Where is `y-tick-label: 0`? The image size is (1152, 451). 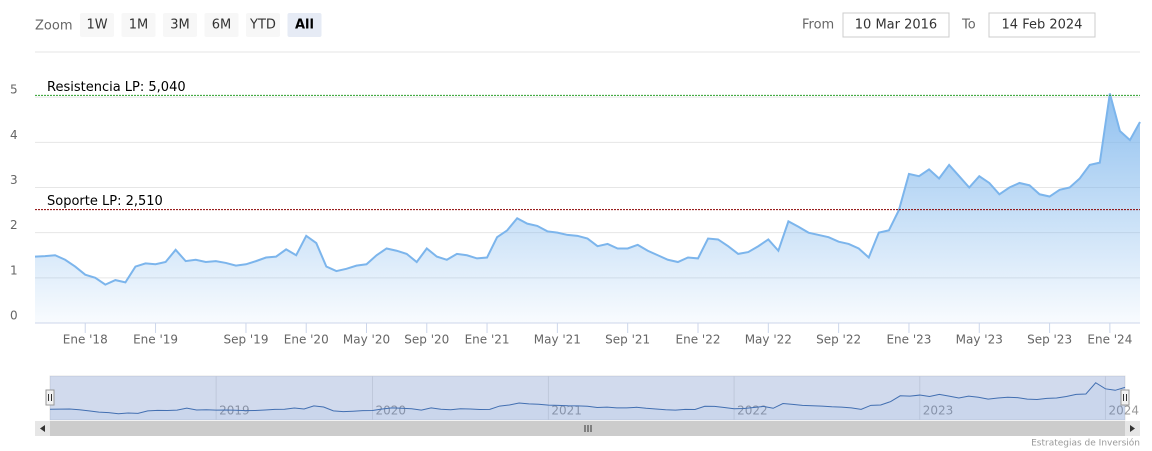
y-tick-label: 0 is located at coordinates (14, 316).